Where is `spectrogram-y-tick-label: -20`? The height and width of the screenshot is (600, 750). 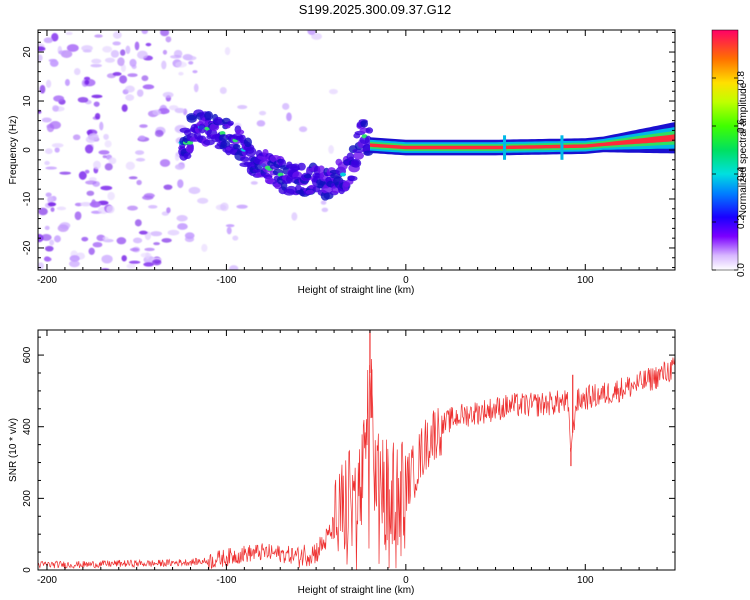 spectrogram-y-tick-label: -20 is located at coordinates (27, 247).